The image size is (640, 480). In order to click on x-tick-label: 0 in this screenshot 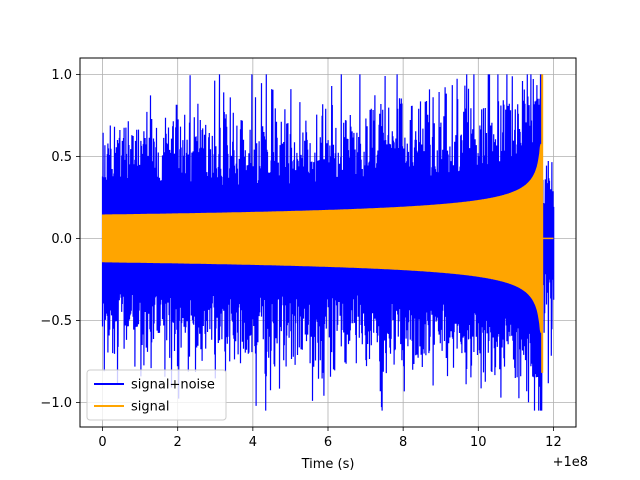, I will do `click(102, 442)`.